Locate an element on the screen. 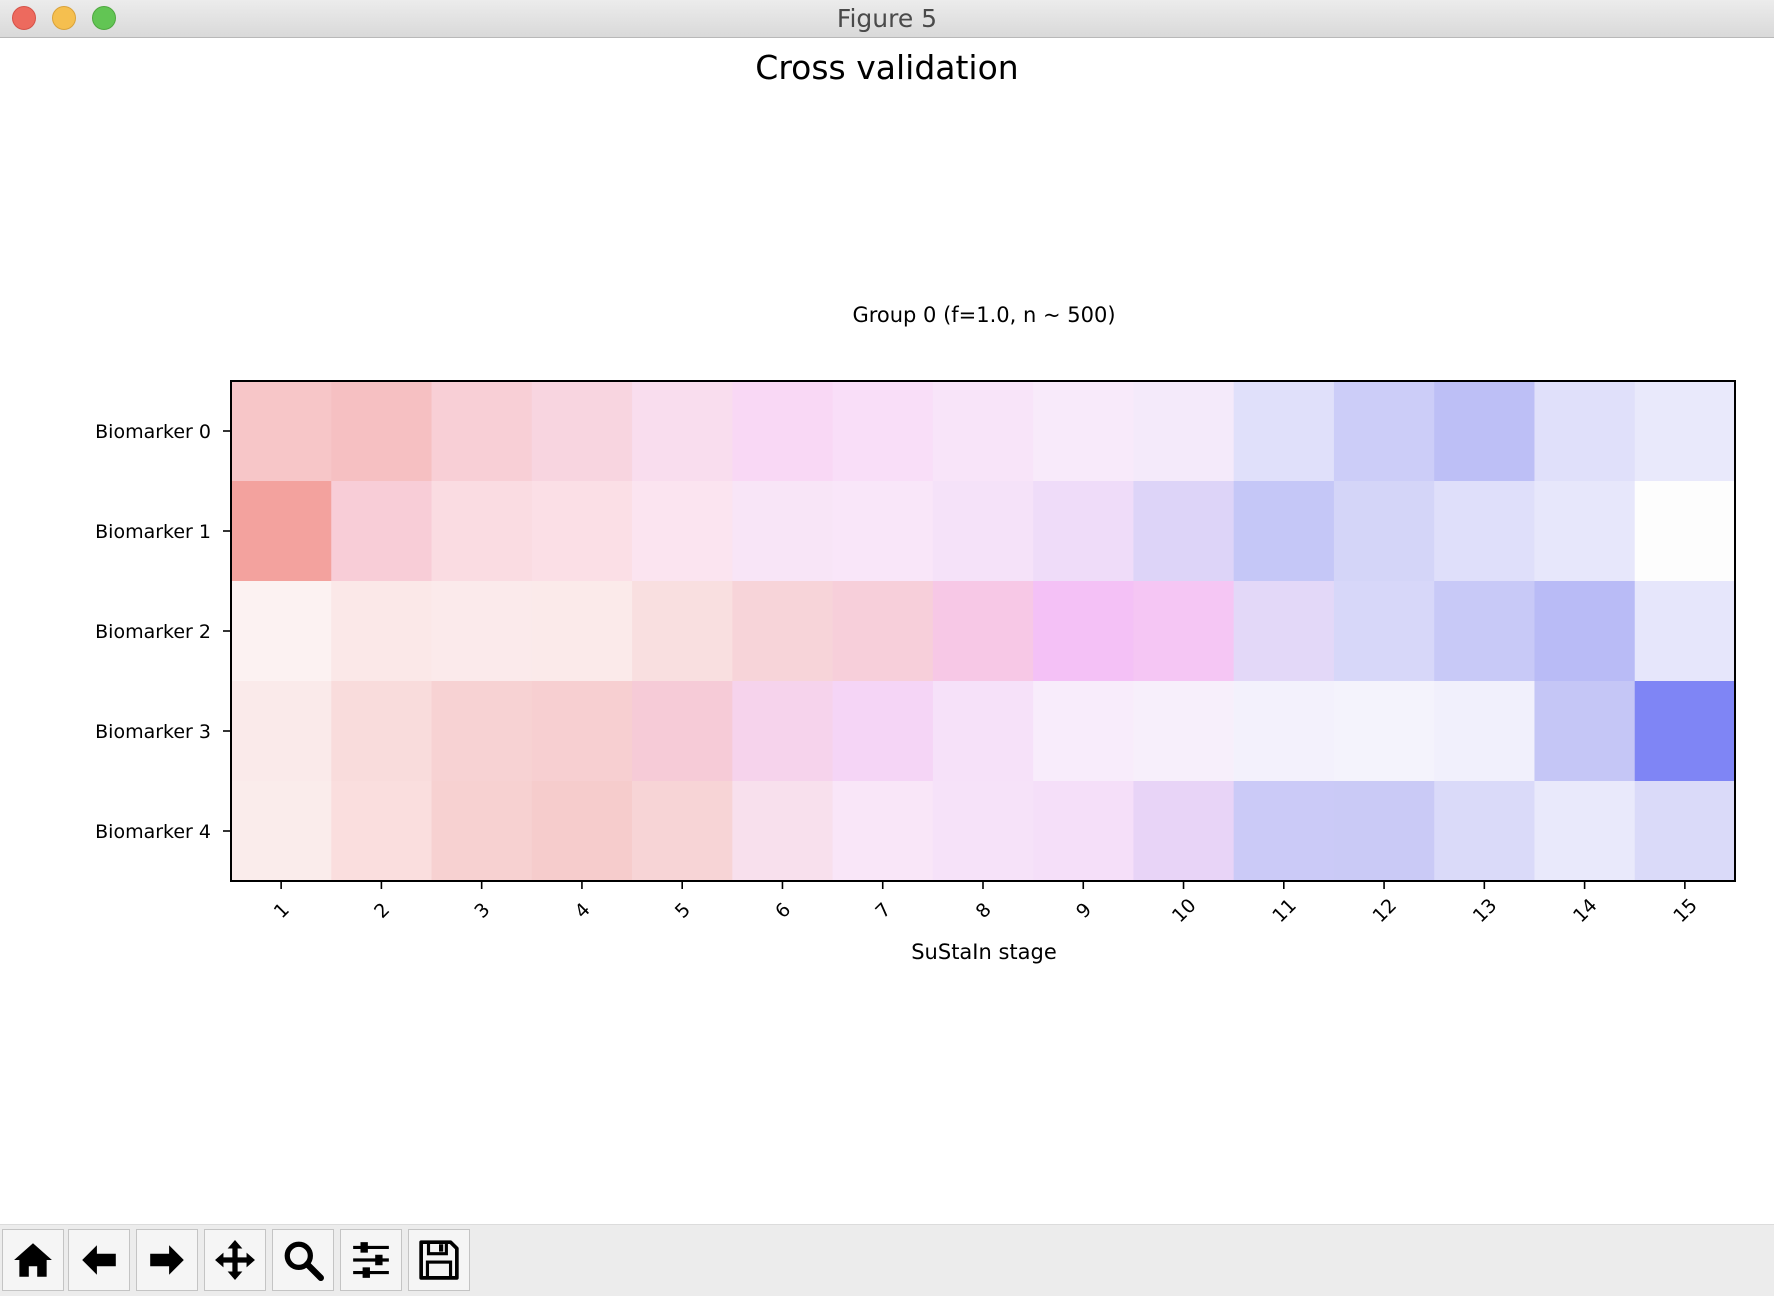 Image resolution: width=1774 pixels, height=1296 pixels. home-button is located at coordinates (33, 1260).